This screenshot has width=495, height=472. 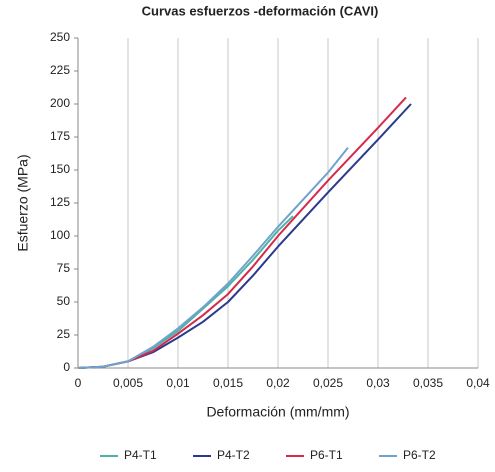 What do you see at coordinates (478, 383) in the screenshot?
I see `x-tick-label: 0,04` at bounding box center [478, 383].